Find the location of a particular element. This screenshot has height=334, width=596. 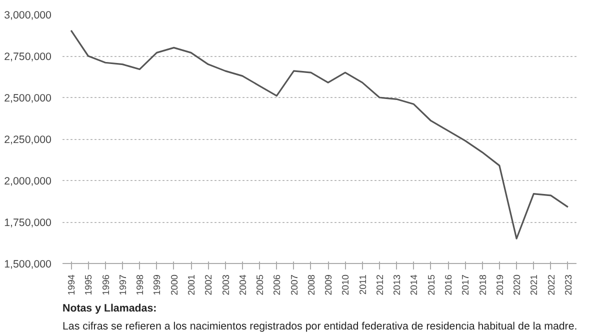

x-tick-label: 2010 is located at coordinates (345, 285).